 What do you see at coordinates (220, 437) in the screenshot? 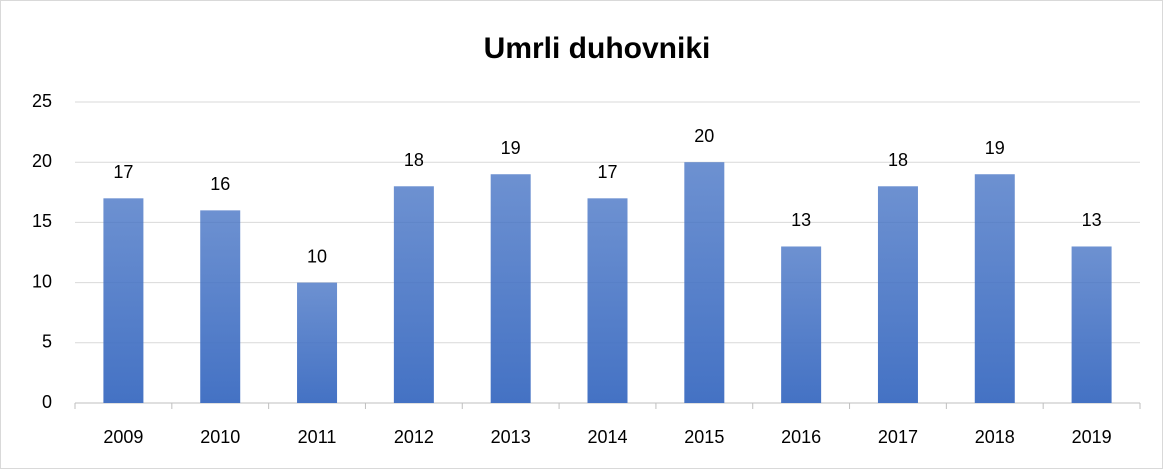
I see `x-tick-label: 2010` at bounding box center [220, 437].